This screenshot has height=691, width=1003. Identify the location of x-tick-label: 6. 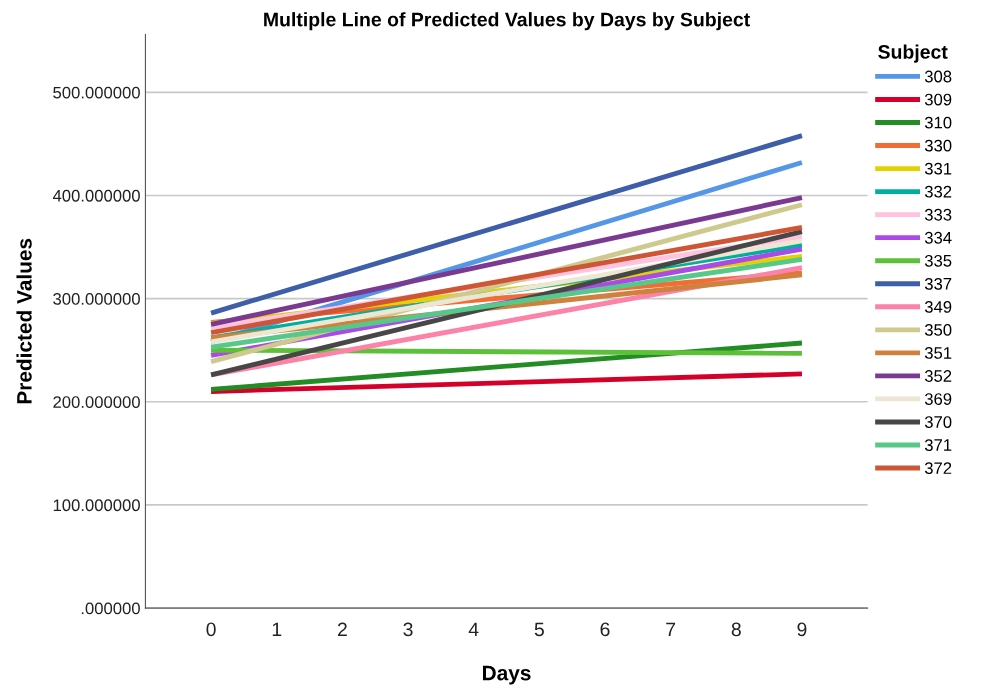
(605, 629).